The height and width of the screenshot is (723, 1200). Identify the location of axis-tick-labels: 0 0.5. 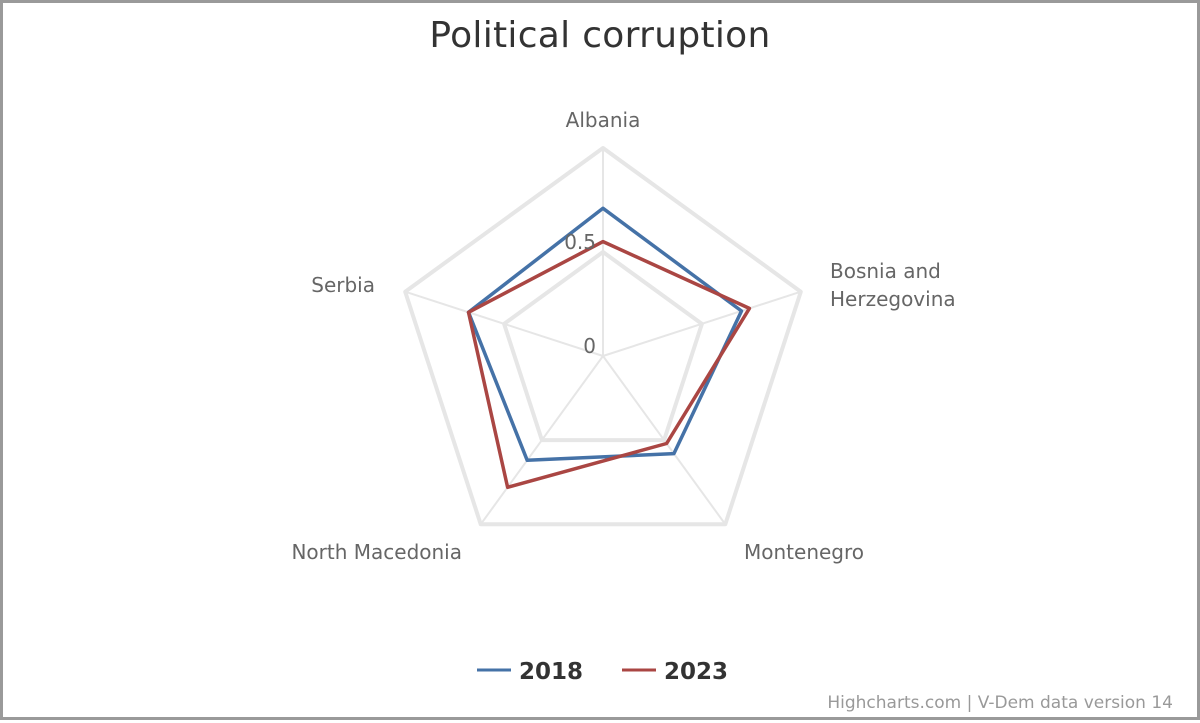
(580, 294).